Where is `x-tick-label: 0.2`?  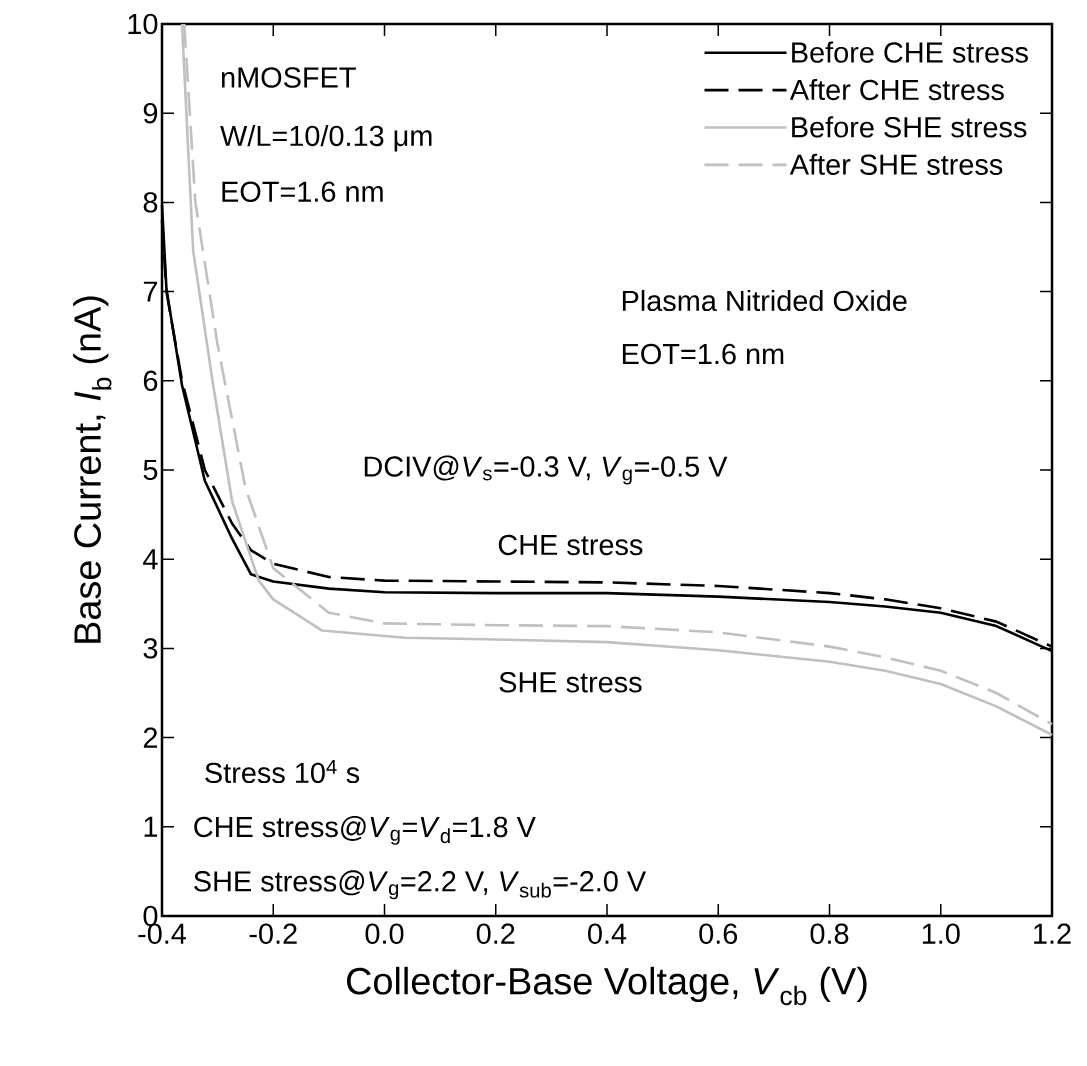
x-tick-label: 0.2 is located at coordinates (495, 933).